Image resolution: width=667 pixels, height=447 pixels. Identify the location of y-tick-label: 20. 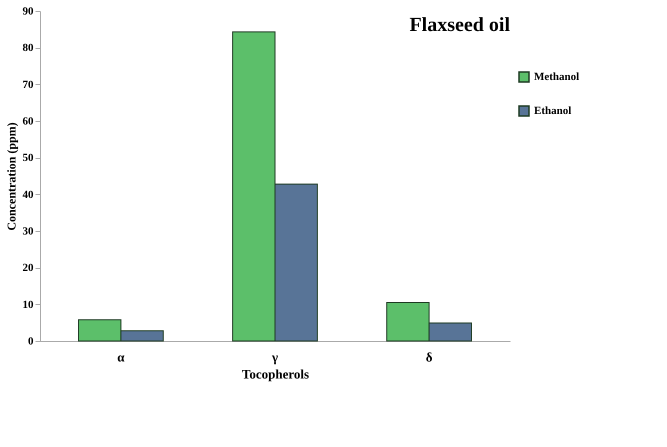
(28, 268).